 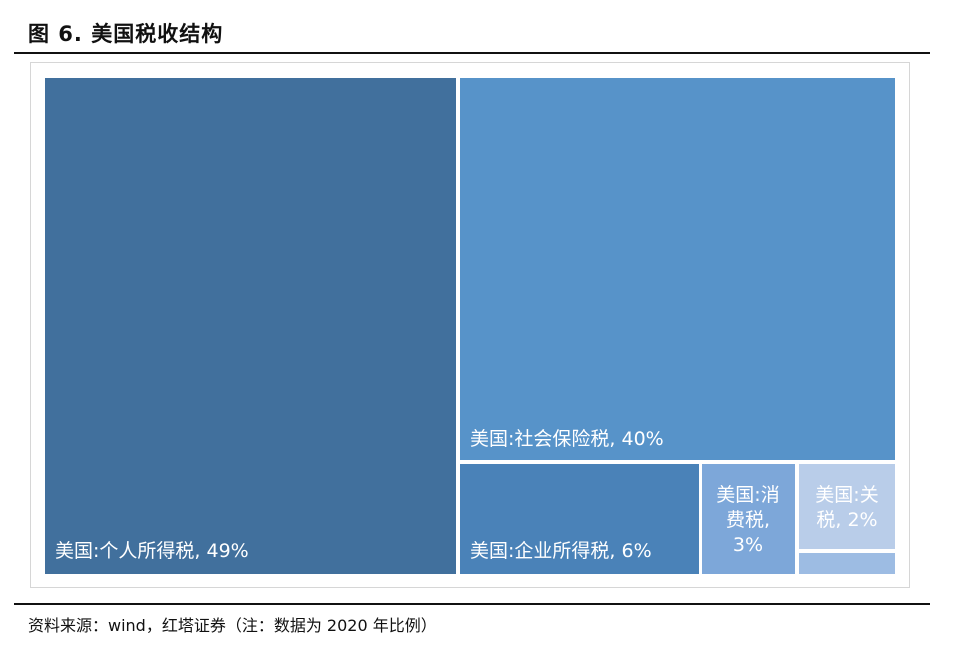 I want to click on treemap-tile-label: 费税,, so click(x=748, y=520).